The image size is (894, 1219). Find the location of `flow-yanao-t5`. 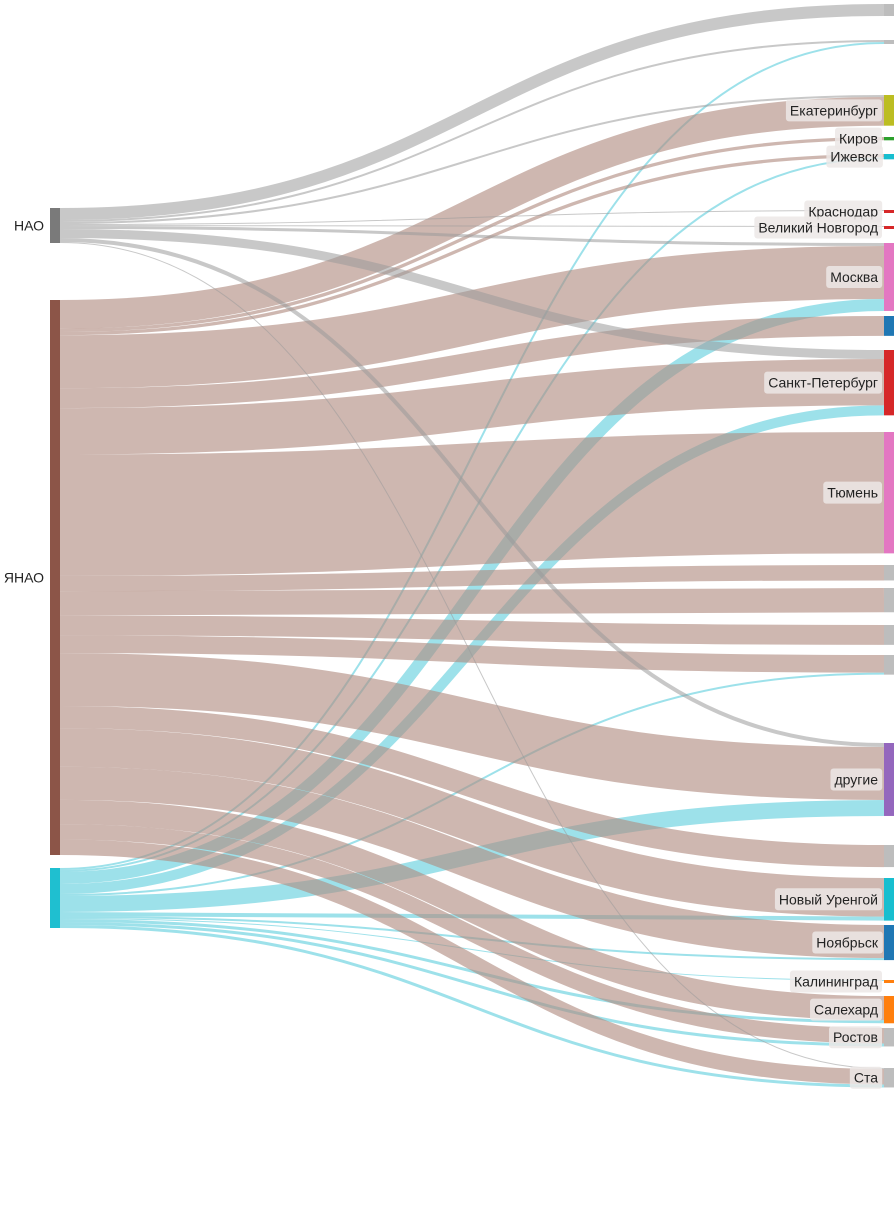

flow-yanao-t5 is located at coordinates (472, 244).